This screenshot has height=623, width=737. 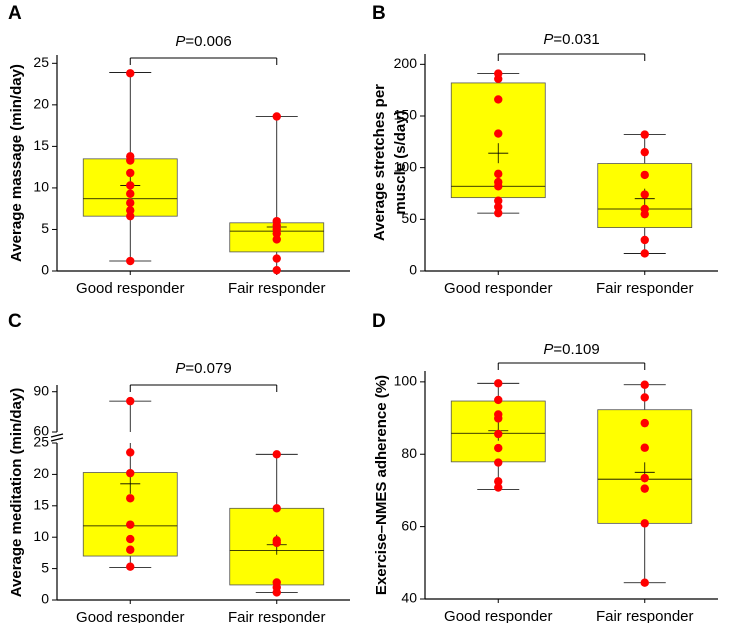 What do you see at coordinates (571, 349) in the screenshot?
I see `annotation: P=0.109` at bounding box center [571, 349].